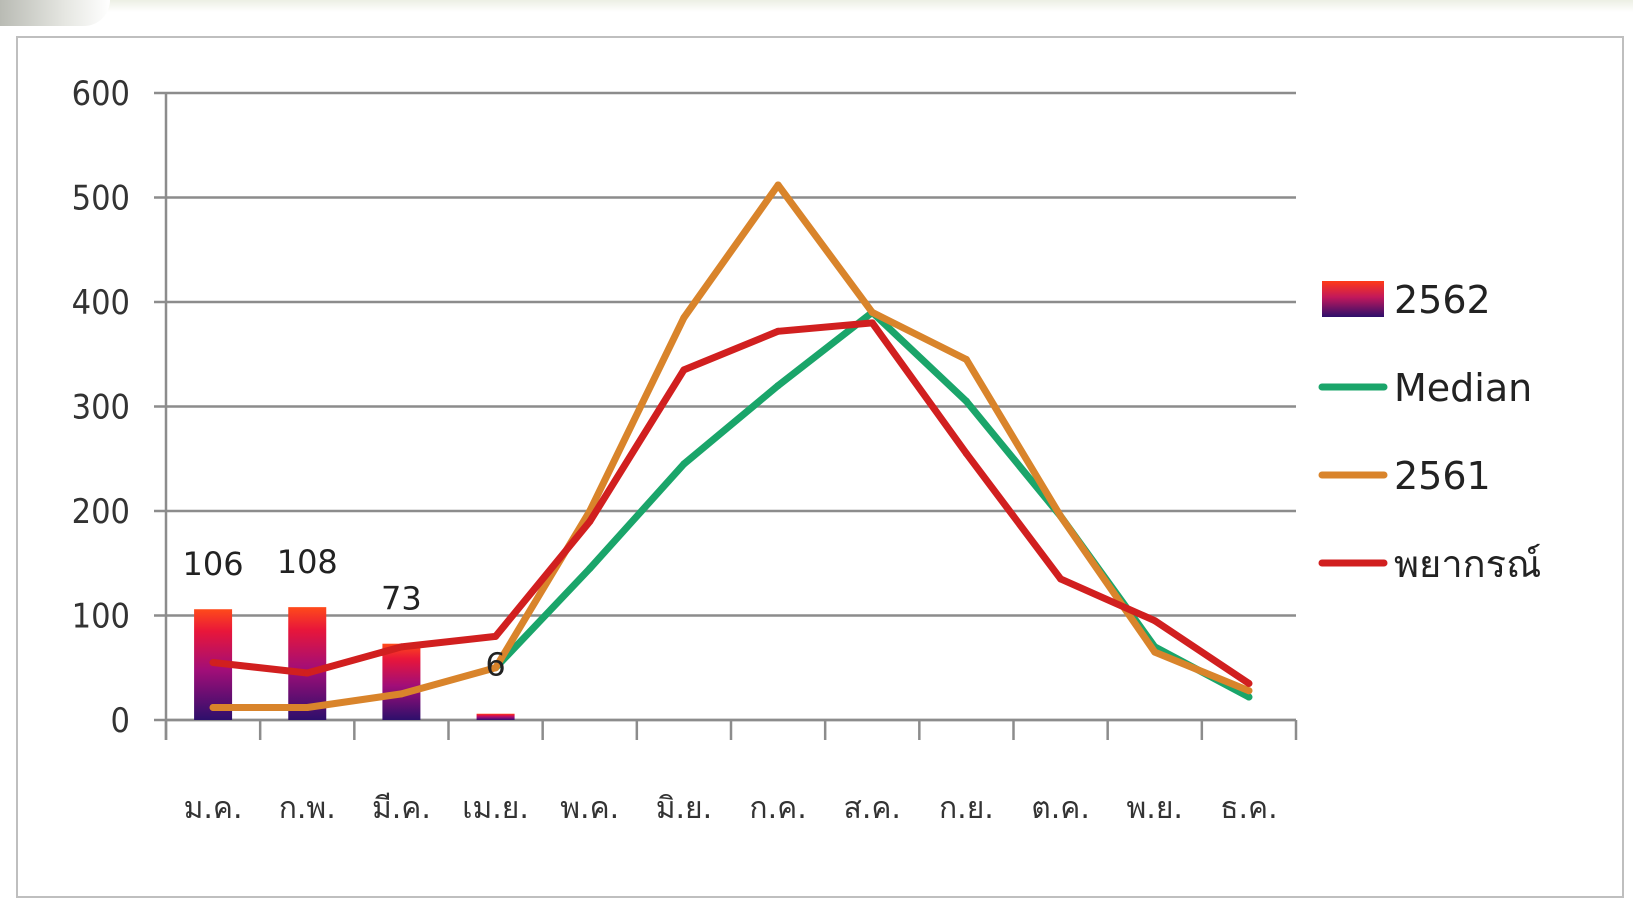  Describe the element at coordinates (401, 599) in the screenshot. I see `data-label: 73` at that location.